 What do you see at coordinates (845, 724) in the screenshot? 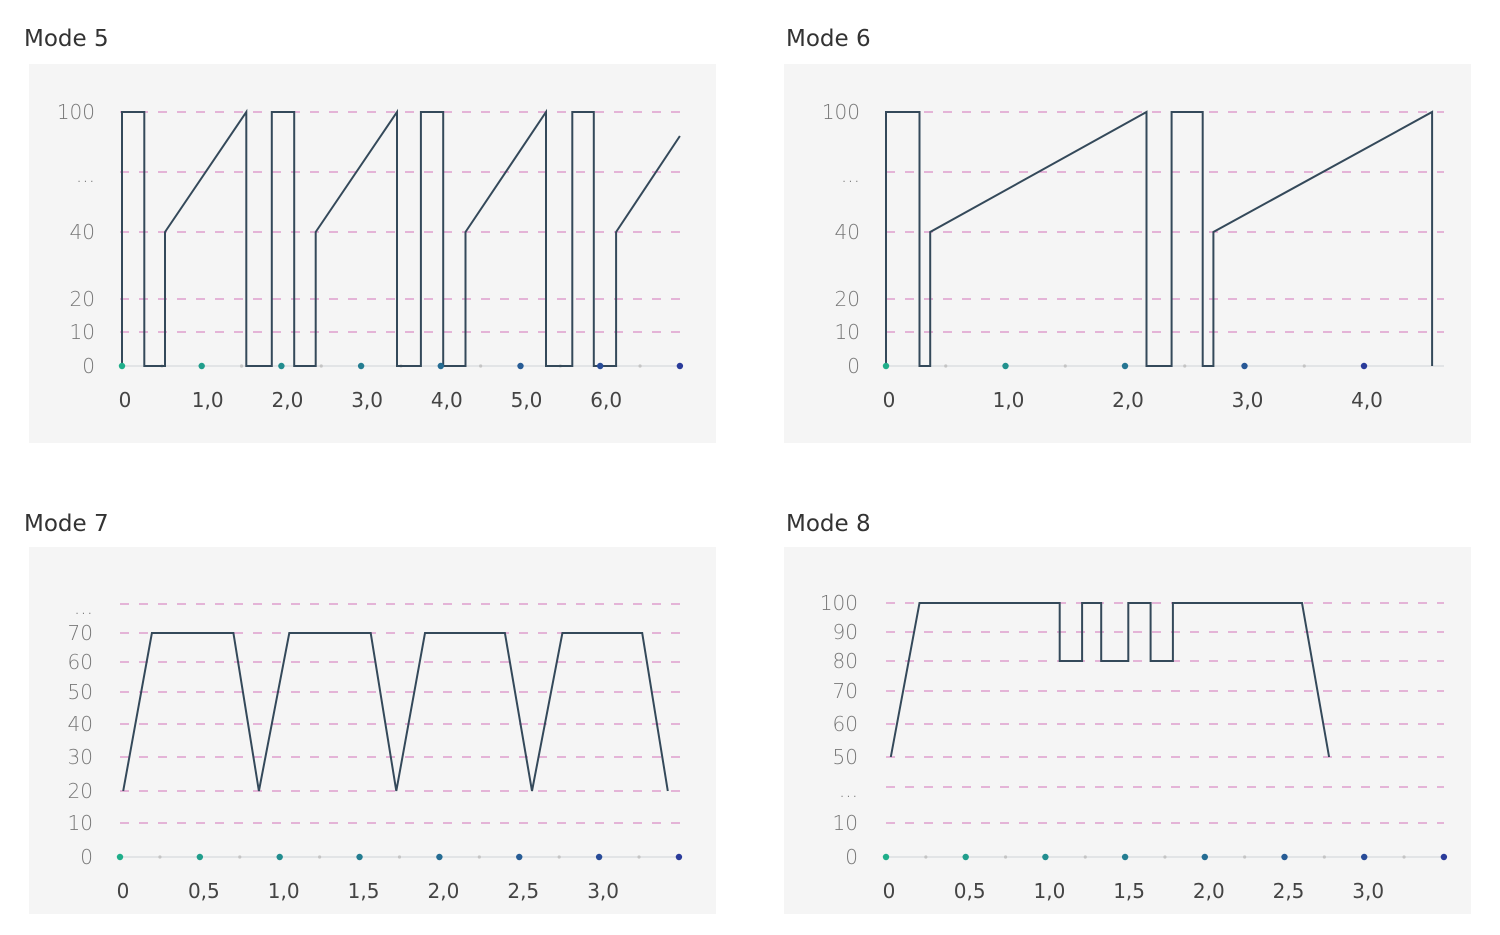
I see `y-tick-label: 60` at bounding box center [845, 724].